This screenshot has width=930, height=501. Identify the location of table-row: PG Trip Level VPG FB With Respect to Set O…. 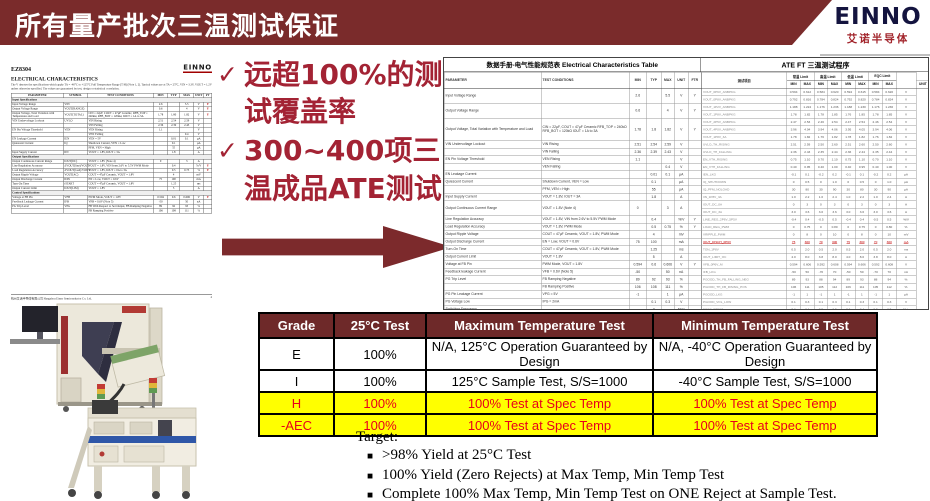
(111, 207).